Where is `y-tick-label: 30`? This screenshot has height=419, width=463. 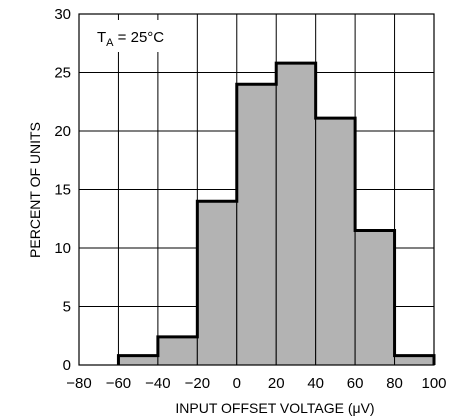 y-tick-label: 30 is located at coordinates (62, 14).